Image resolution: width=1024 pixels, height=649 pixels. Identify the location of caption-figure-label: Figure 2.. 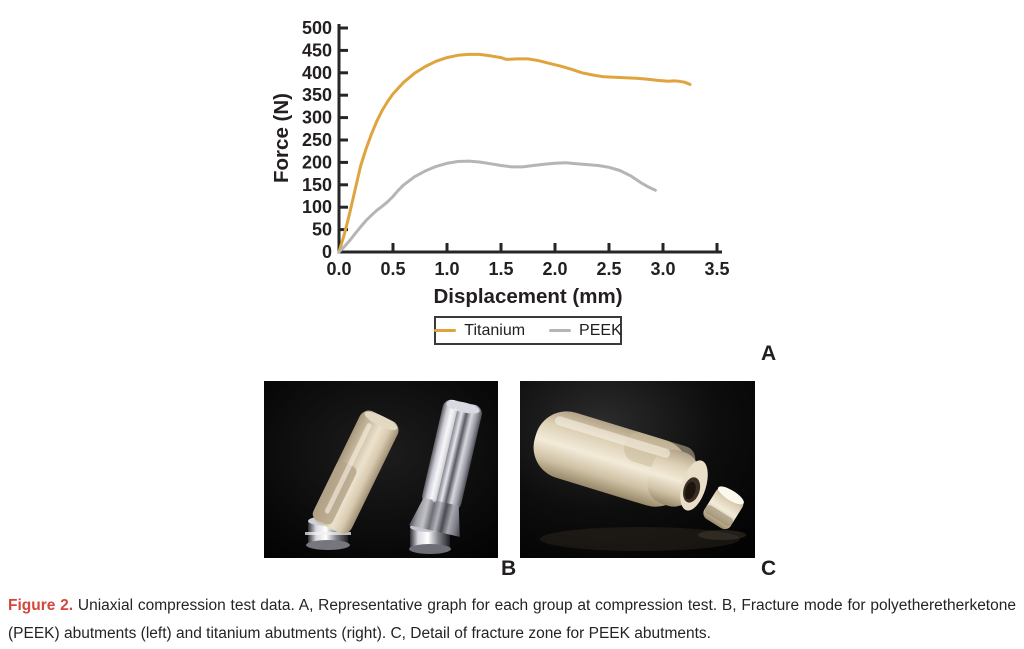
(41, 605).